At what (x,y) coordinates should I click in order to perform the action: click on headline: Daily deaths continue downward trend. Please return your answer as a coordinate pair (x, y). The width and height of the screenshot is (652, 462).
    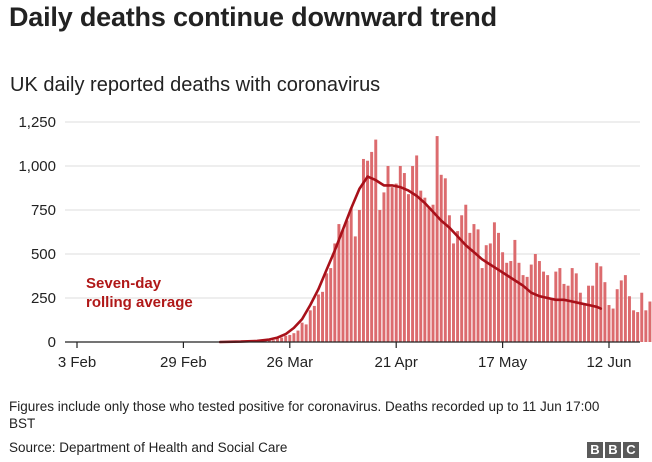
    Looking at the image, I should click on (253, 17).